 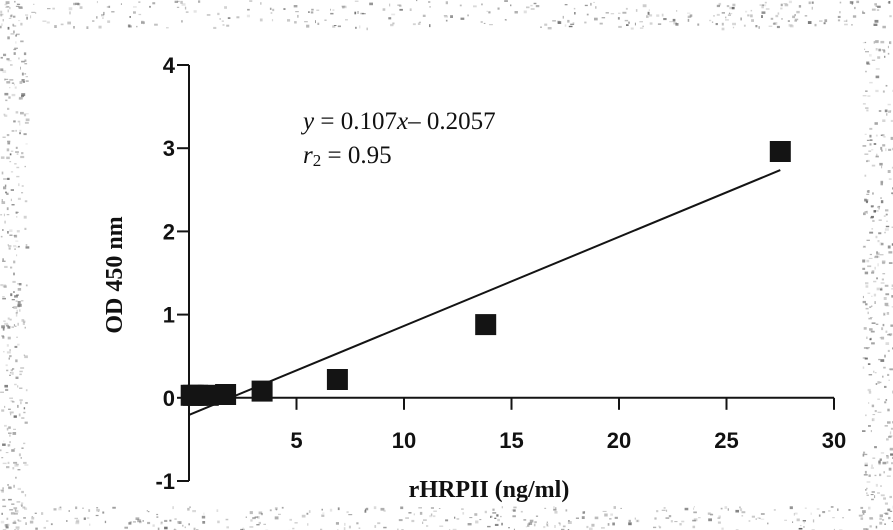 What do you see at coordinates (296, 440) in the screenshot?
I see `x-tick-label: 5` at bounding box center [296, 440].